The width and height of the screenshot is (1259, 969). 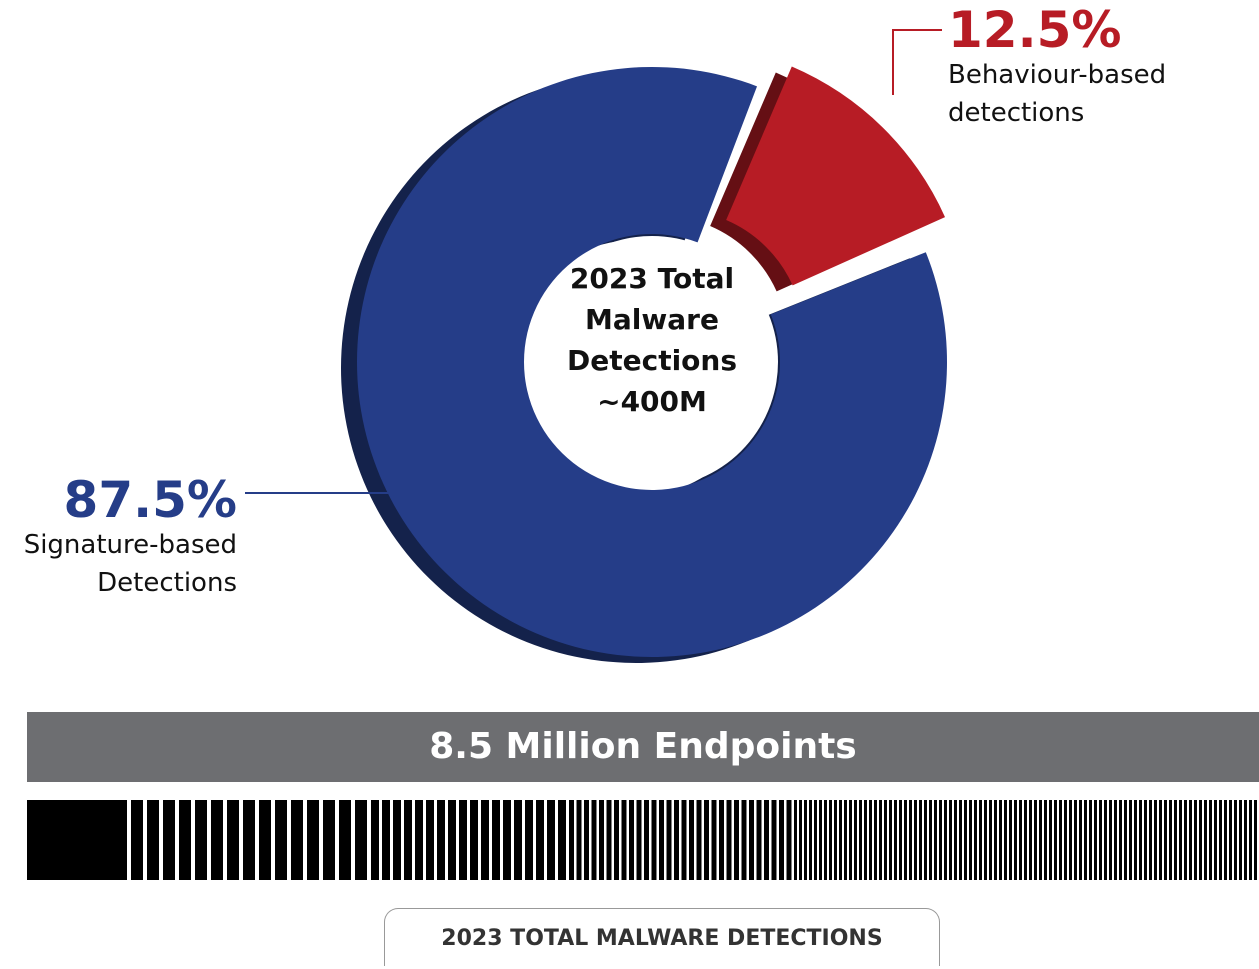 What do you see at coordinates (662, 937) in the screenshot?
I see `tab-button: 2023 TOTAL MALWARE DETECTIONS` at bounding box center [662, 937].